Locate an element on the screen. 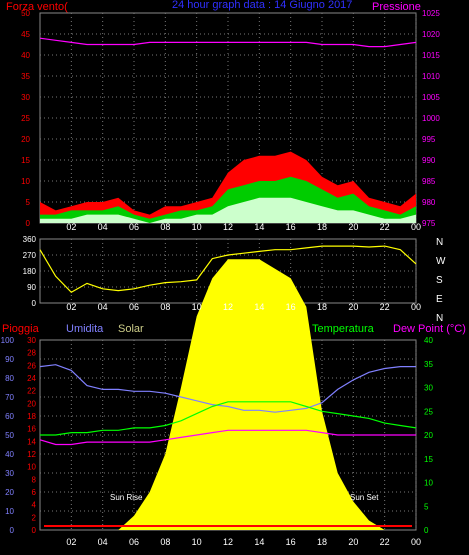  rain-axis-tick: 22 is located at coordinates (31, 391).